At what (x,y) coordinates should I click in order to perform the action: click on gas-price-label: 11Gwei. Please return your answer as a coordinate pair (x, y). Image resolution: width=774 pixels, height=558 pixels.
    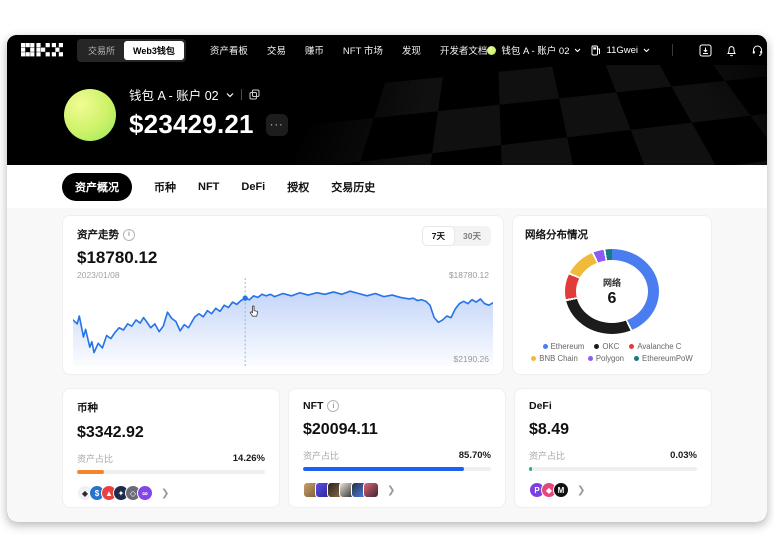
    Looking at the image, I should click on (622, 50).